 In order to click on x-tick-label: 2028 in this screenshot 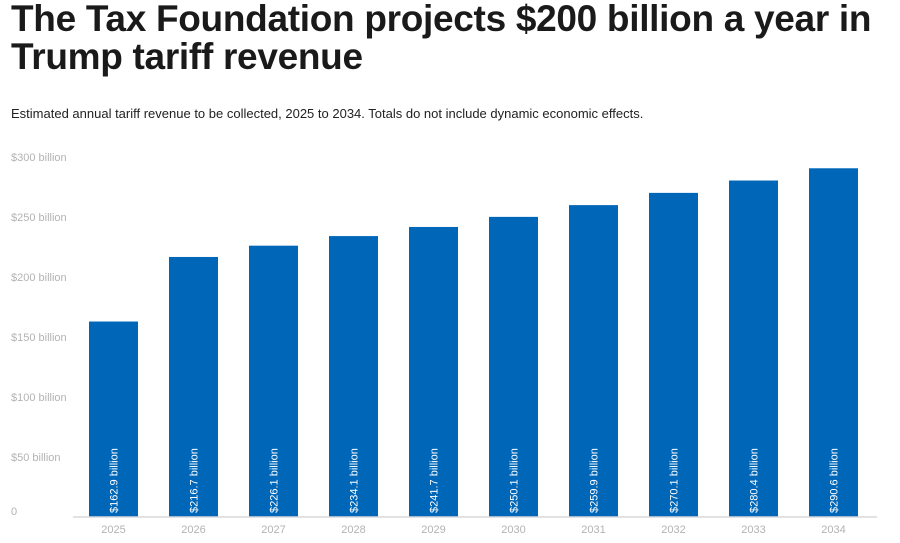, I will do `click(353, 530)`.